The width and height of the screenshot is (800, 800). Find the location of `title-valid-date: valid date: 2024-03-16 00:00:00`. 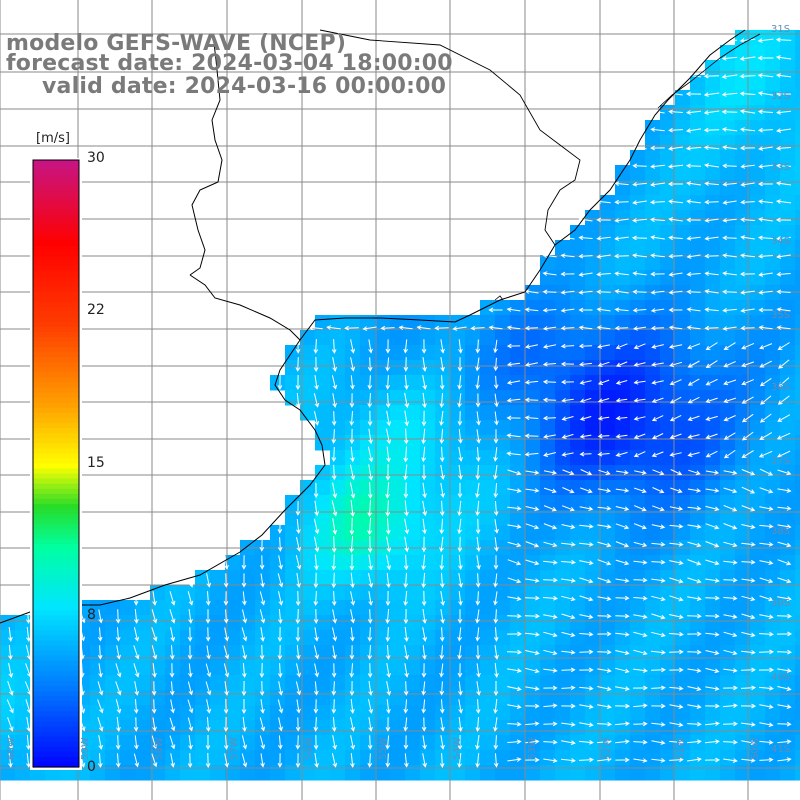

title-valid-date: valid date: 2024-03-16 00:00:00 is located at coordinates (244, 86).